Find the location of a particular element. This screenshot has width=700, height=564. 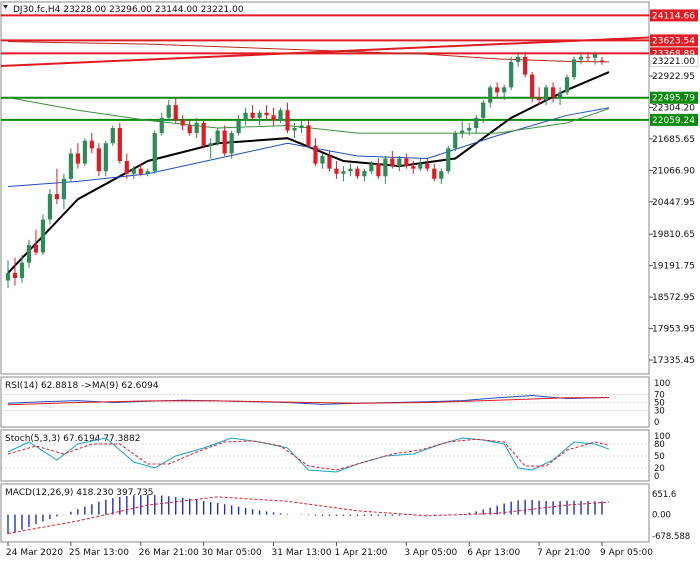

time-tick-label: 25 Mar 13:00 is located at coordinates (99, 553).